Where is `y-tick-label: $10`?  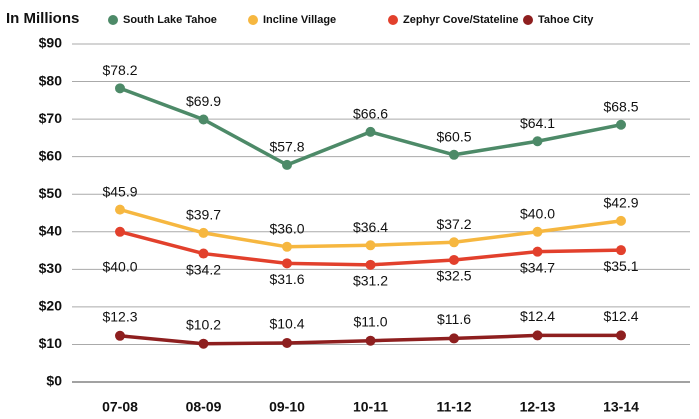 y-tick-label: $10 is located at coordinates (51, 343).